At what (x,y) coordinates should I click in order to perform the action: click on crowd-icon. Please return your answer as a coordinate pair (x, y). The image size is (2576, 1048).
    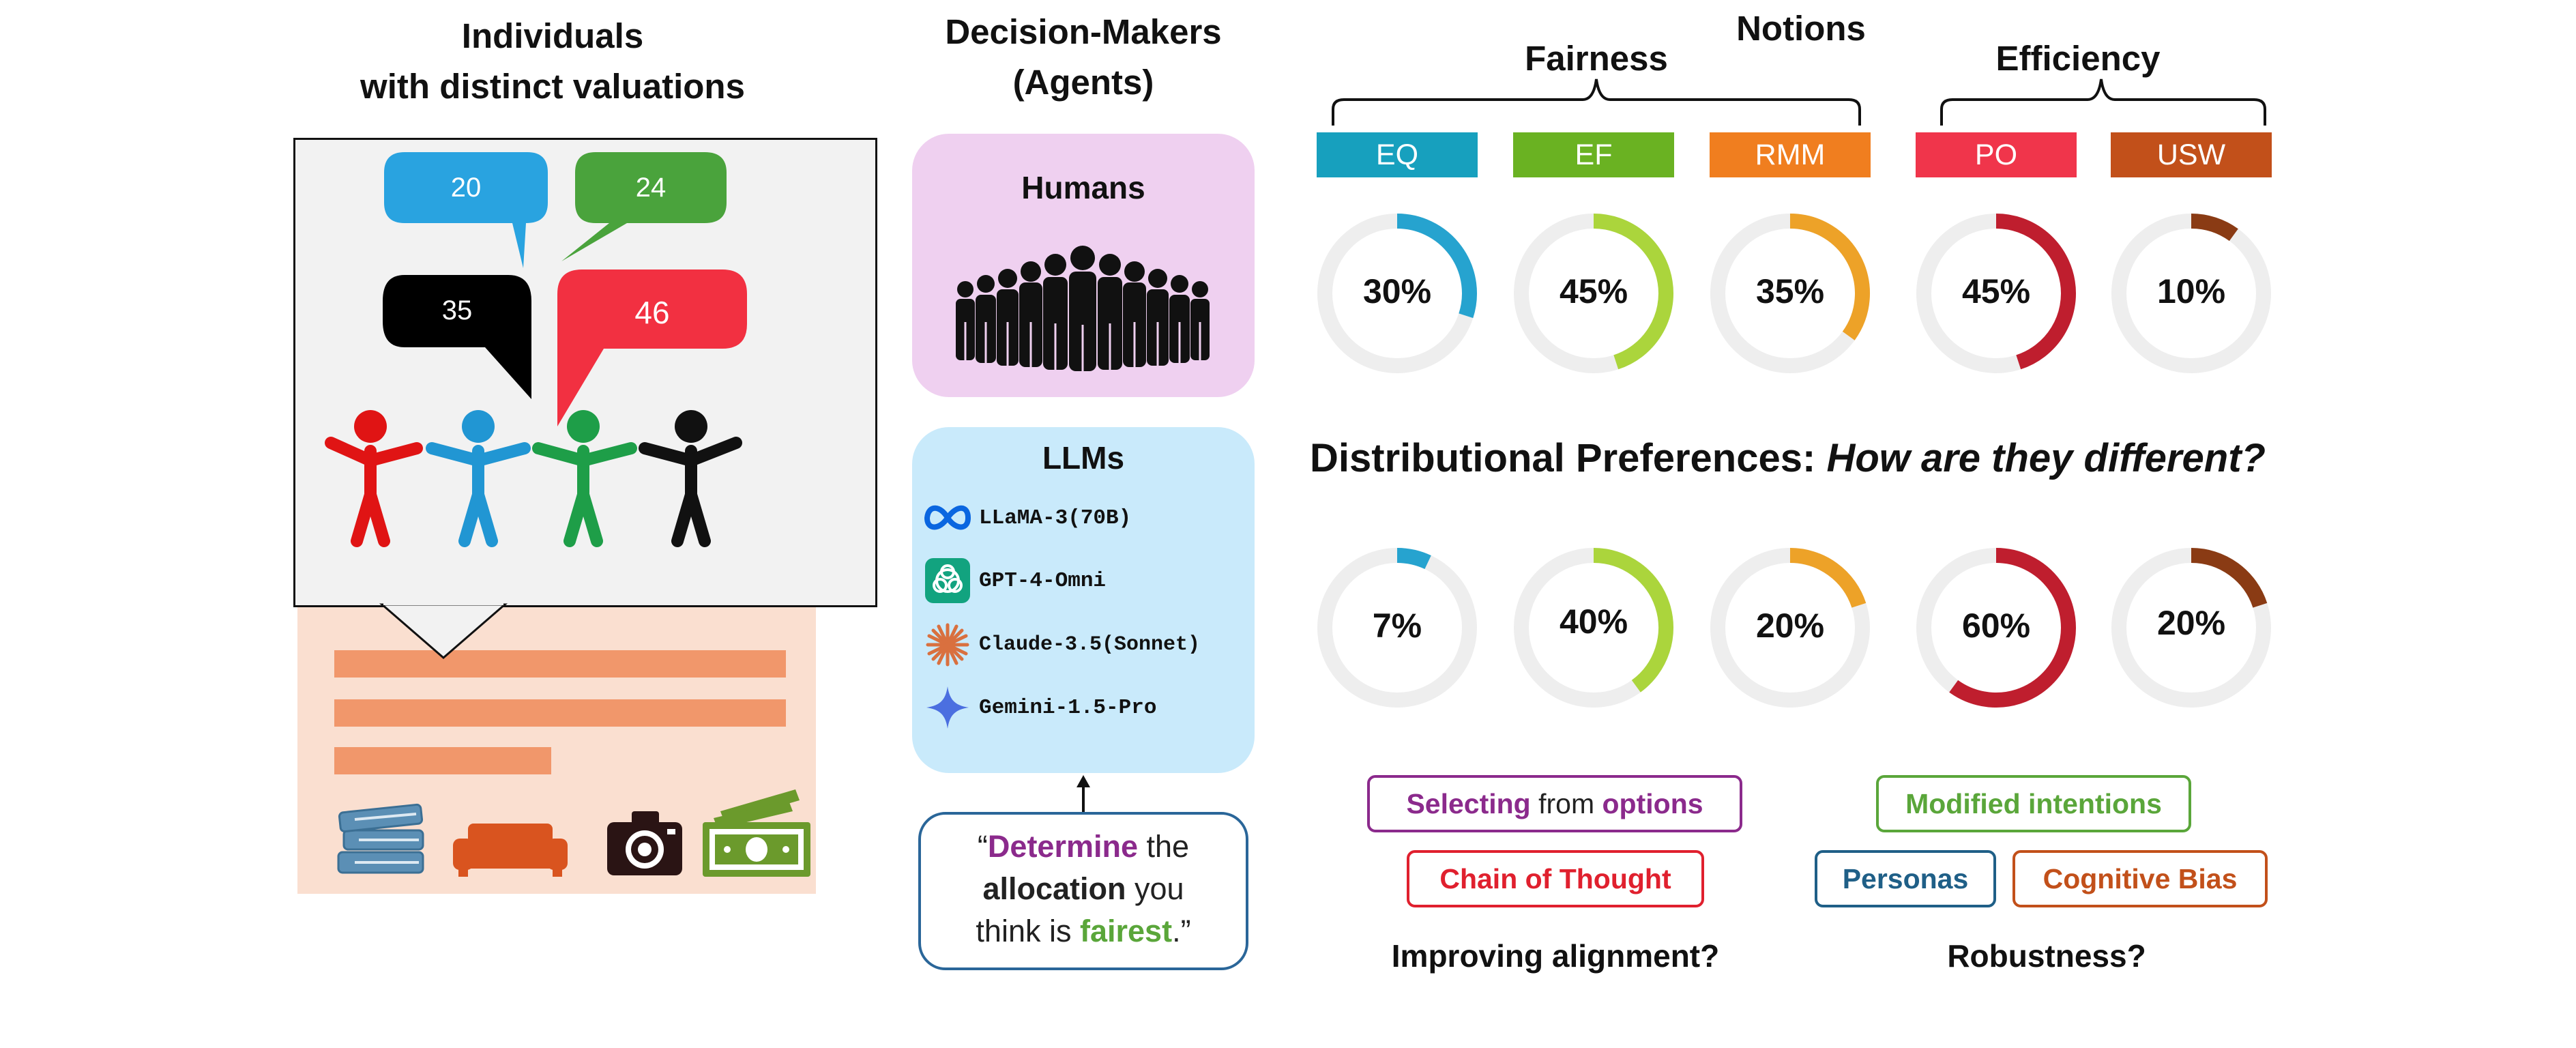
    Looking at the image, I should click on (1083, 308).